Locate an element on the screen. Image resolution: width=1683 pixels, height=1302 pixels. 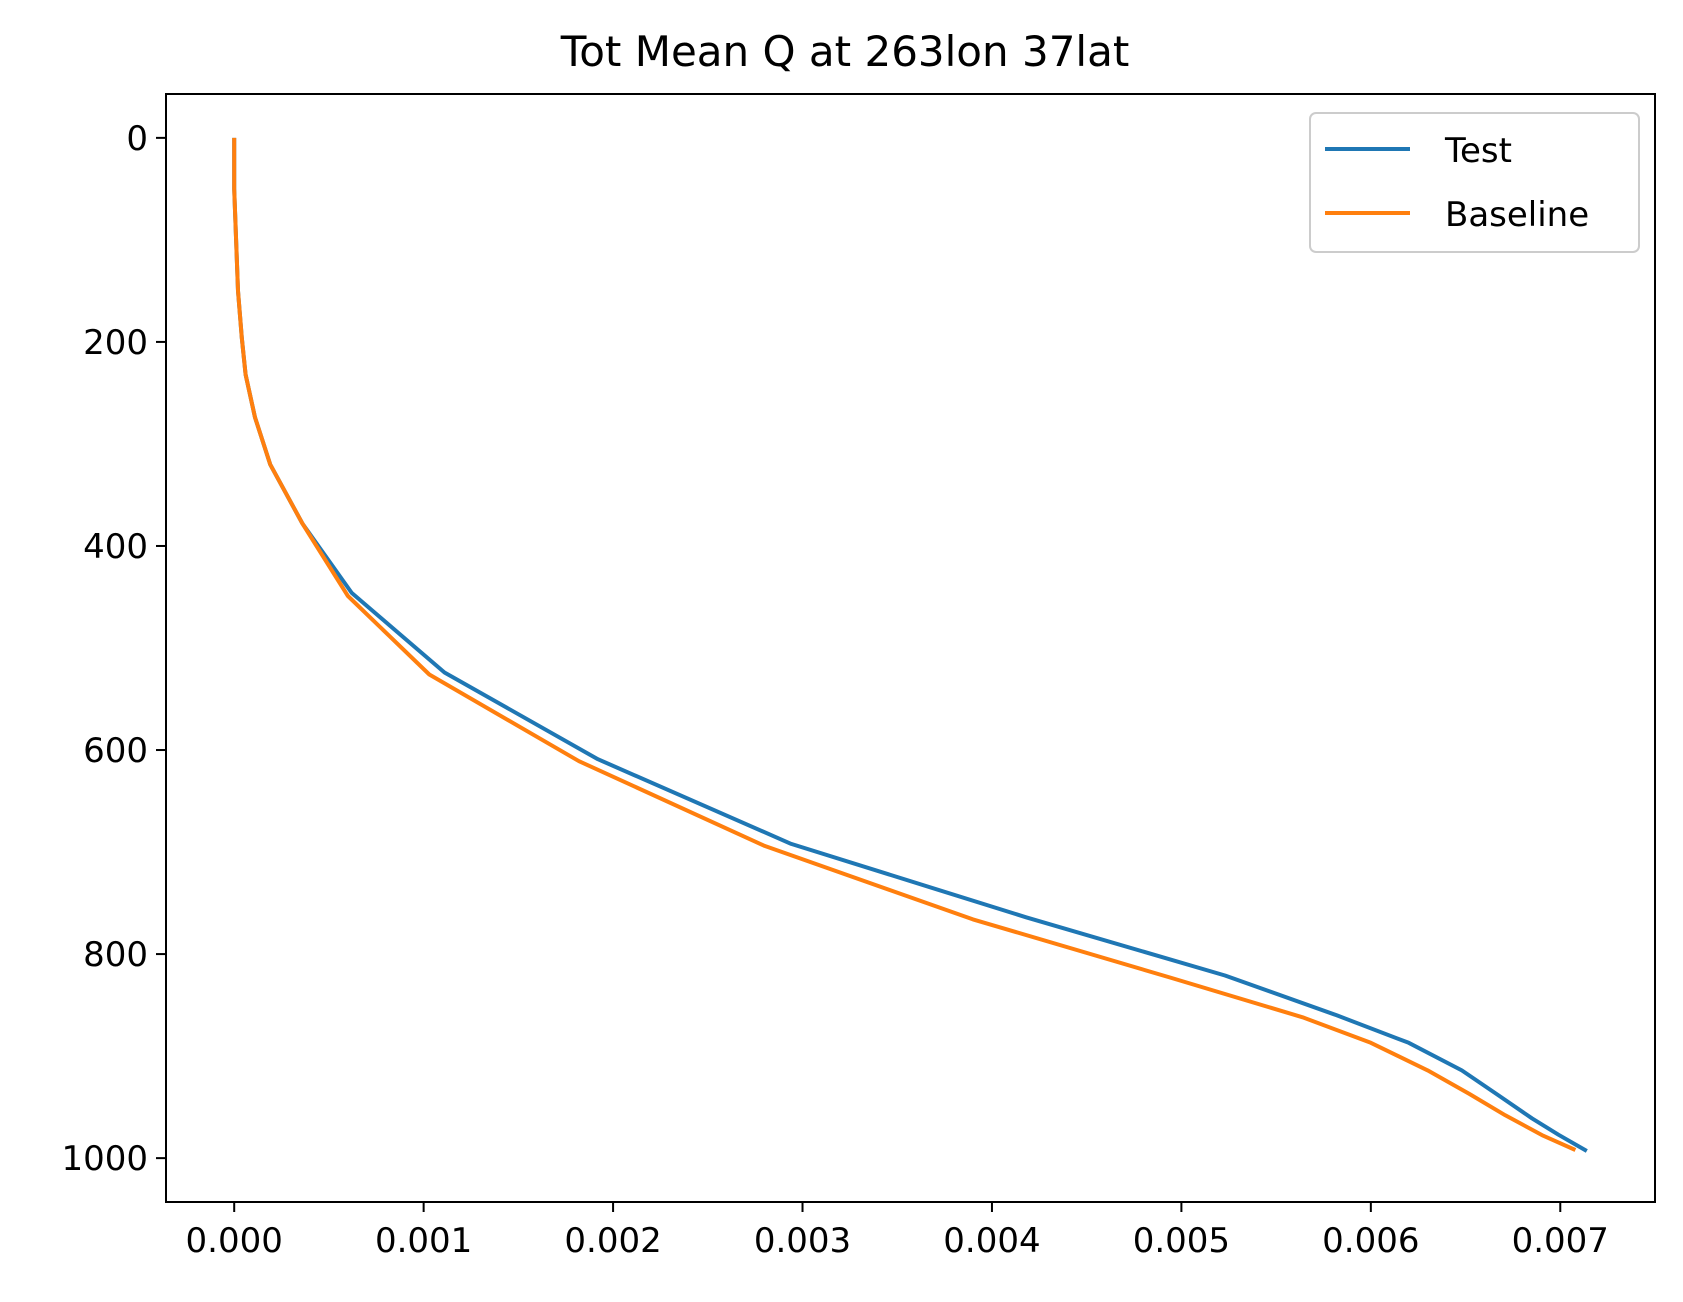
x-tick-label: 0.006 is located at coordinates (1370, 1241).